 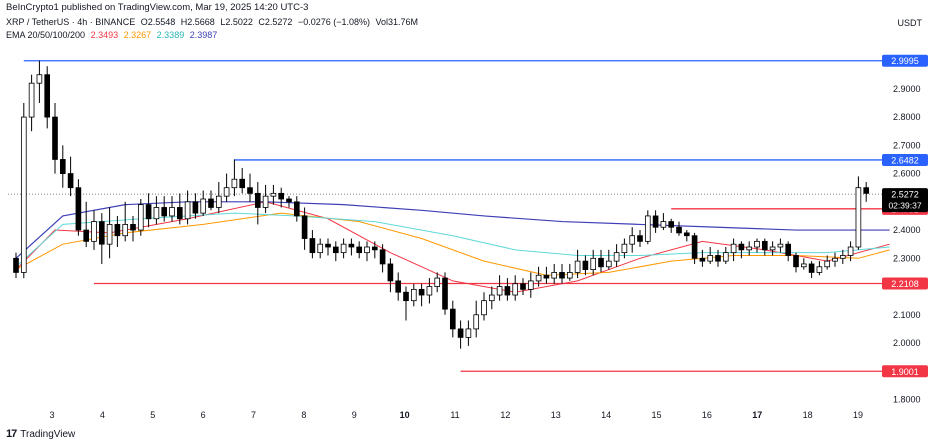 What do you see at coordinates (71, 22) in the screenshot?
I see `symbol-label: XRP / TetherUS · 4h · BINANCE` at bounding box center [71, 22].